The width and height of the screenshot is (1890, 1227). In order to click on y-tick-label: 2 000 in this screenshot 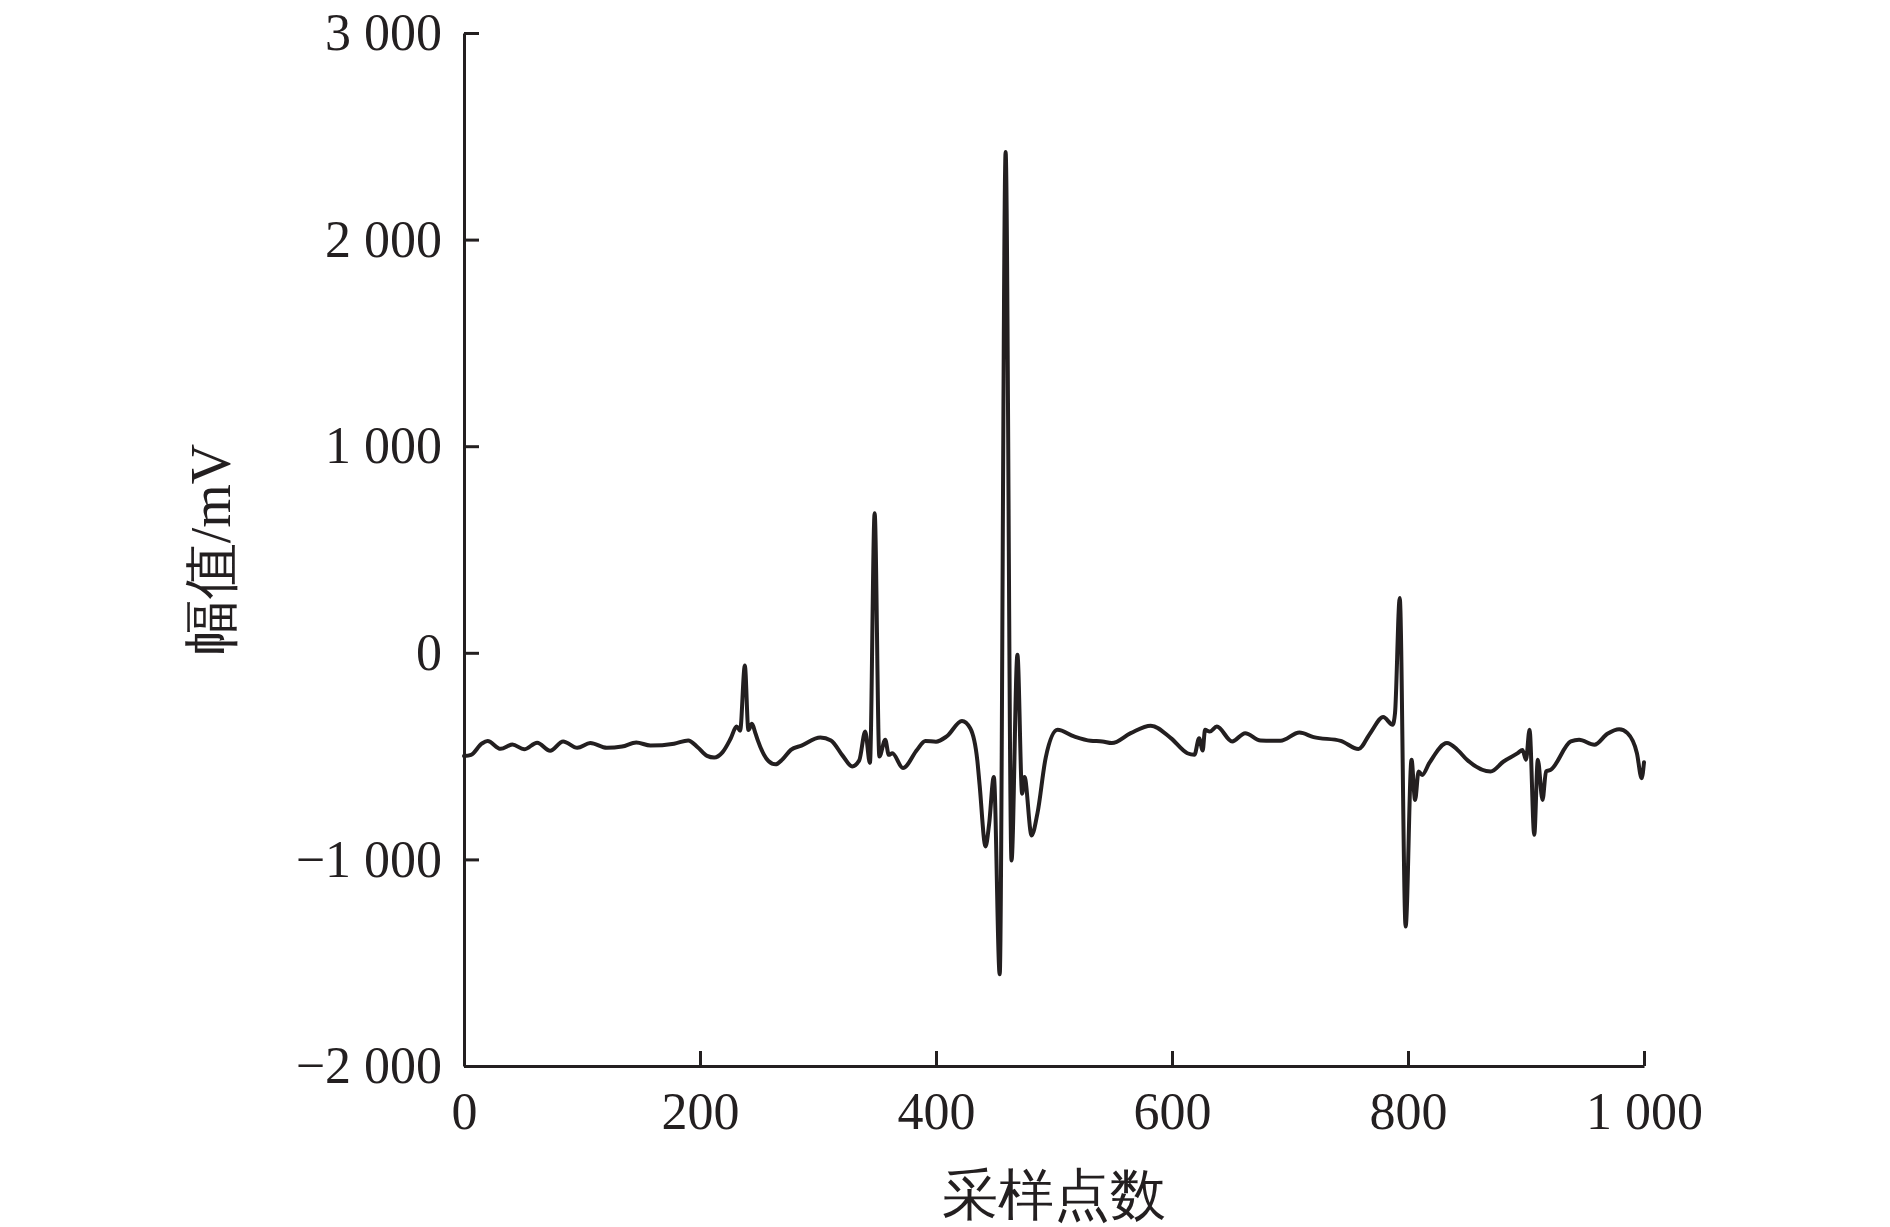, I will do `click(383, 239)`.